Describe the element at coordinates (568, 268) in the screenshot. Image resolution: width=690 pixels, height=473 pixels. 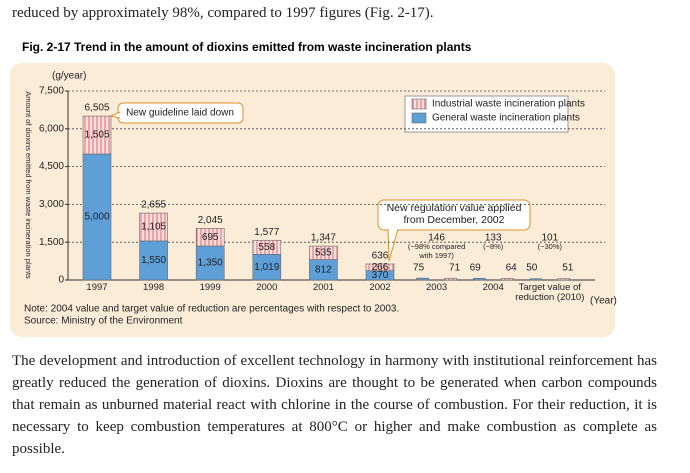
I see `value-label: 51` at that location.